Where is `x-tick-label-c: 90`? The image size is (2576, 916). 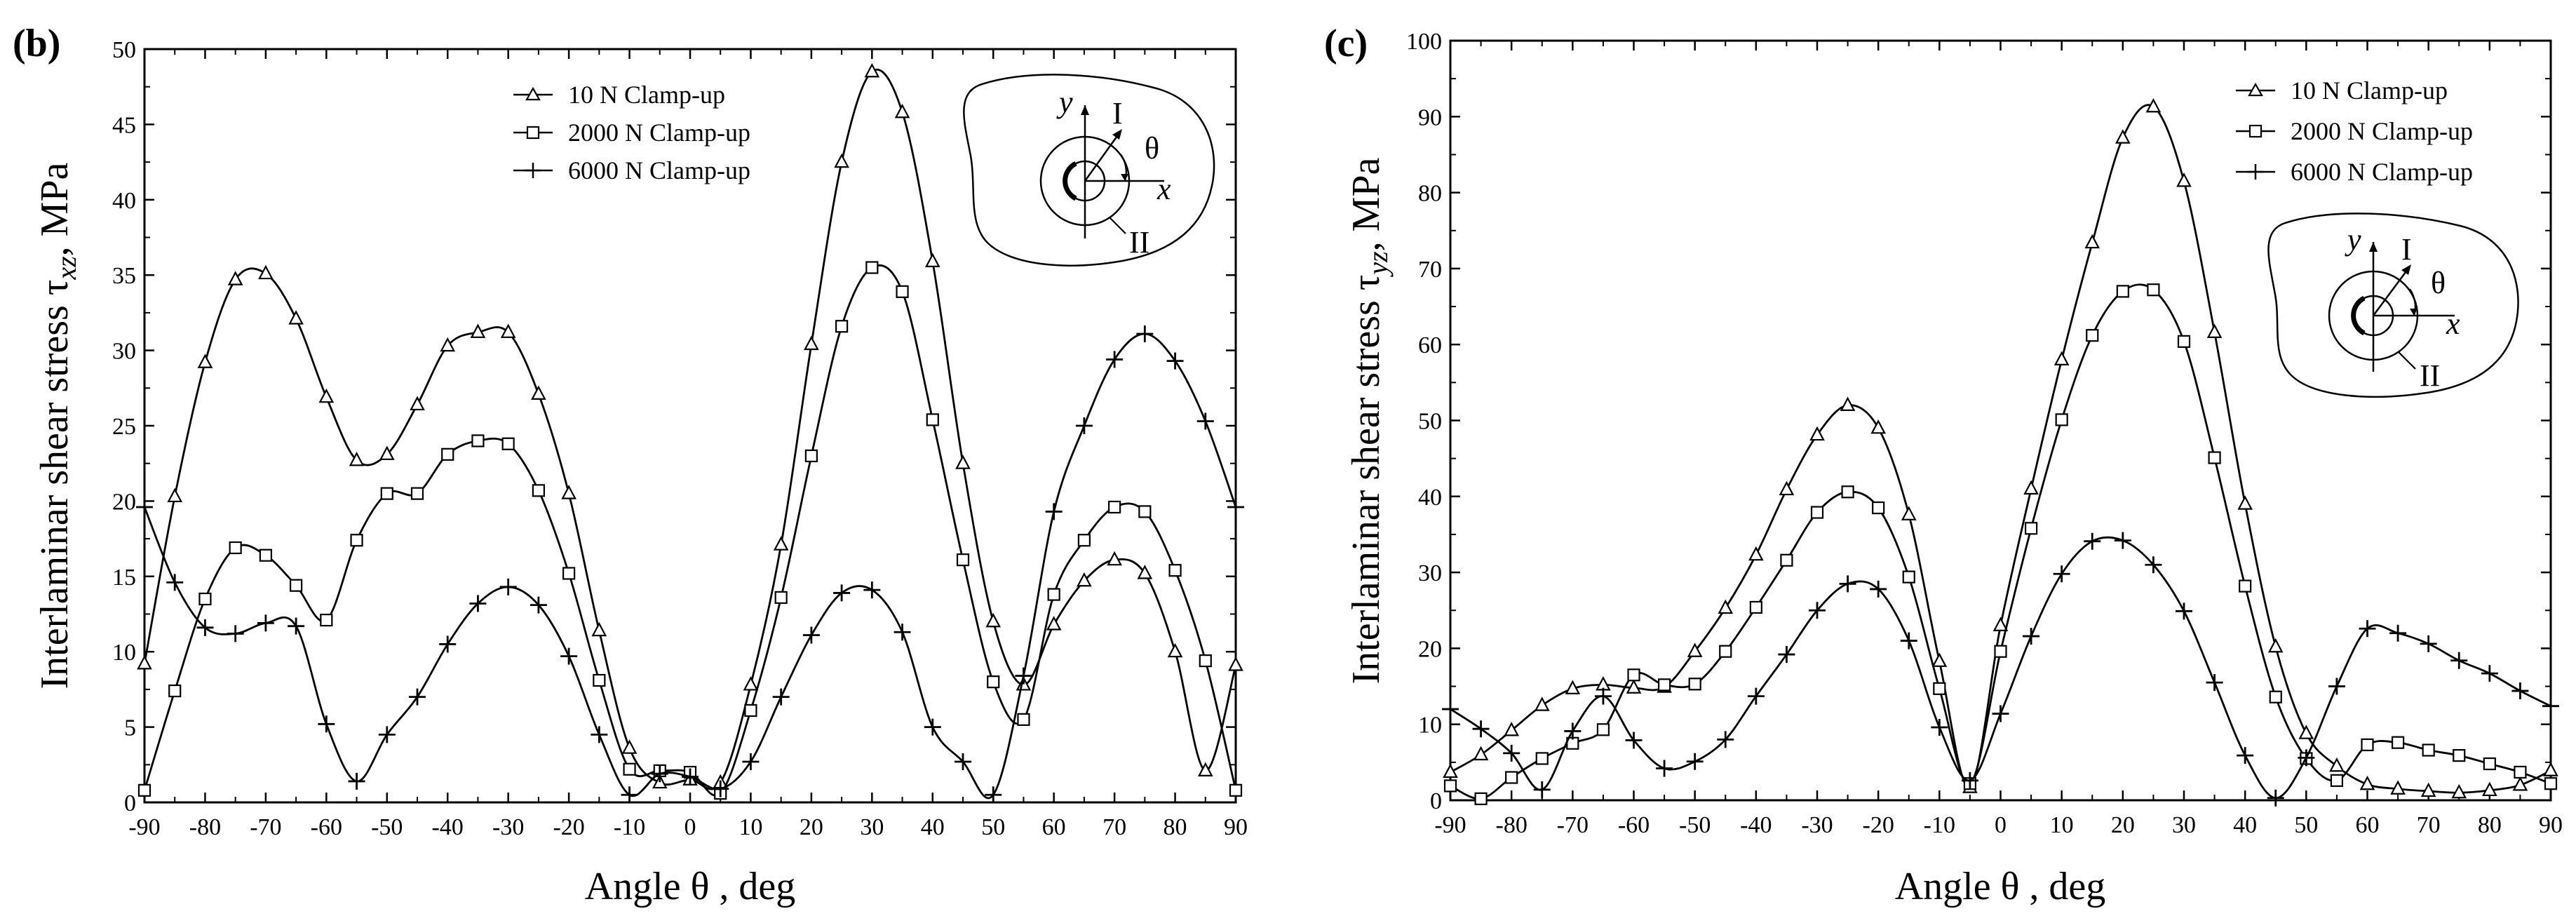
x-tick-label-c: 90 is located at coordinates (2551, 825).